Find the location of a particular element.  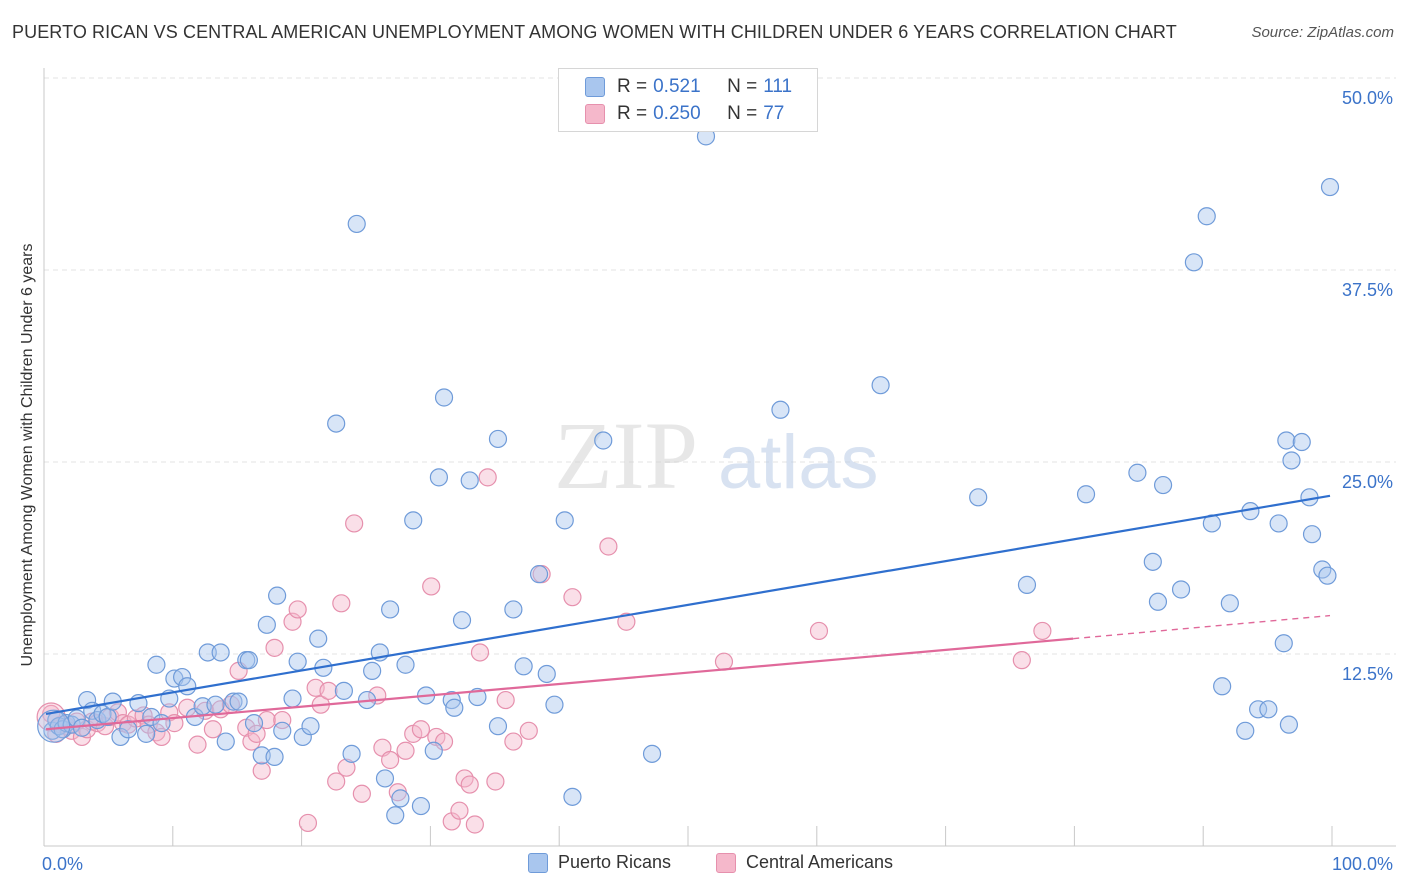

legend-swatch-blue is located at coordinates (595, 87).